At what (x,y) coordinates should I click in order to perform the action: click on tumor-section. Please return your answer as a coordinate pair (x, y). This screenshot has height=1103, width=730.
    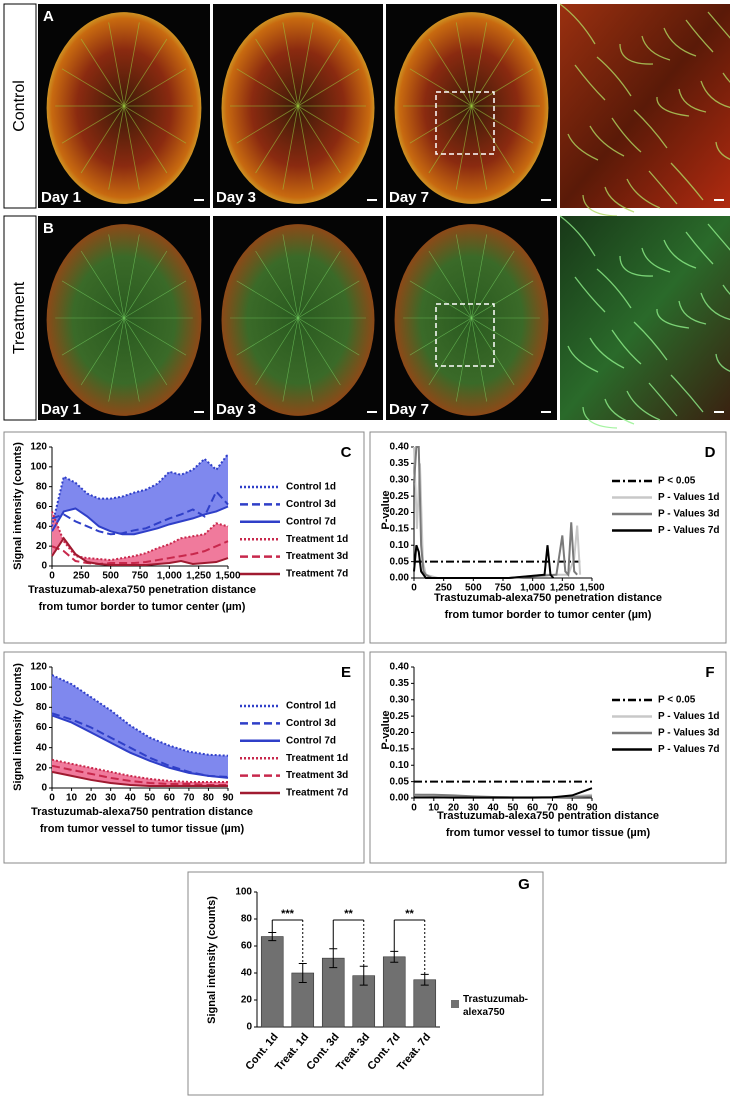
    Looking at the image, I should click on (471, 320).